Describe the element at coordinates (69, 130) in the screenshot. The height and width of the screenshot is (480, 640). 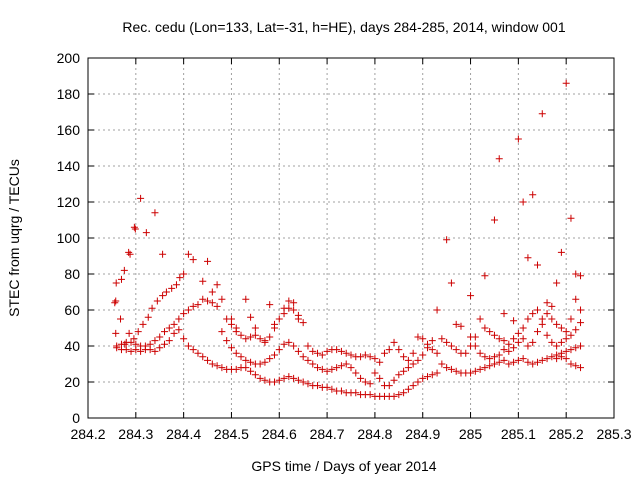
I see `y-tick-label: 160` at that location.